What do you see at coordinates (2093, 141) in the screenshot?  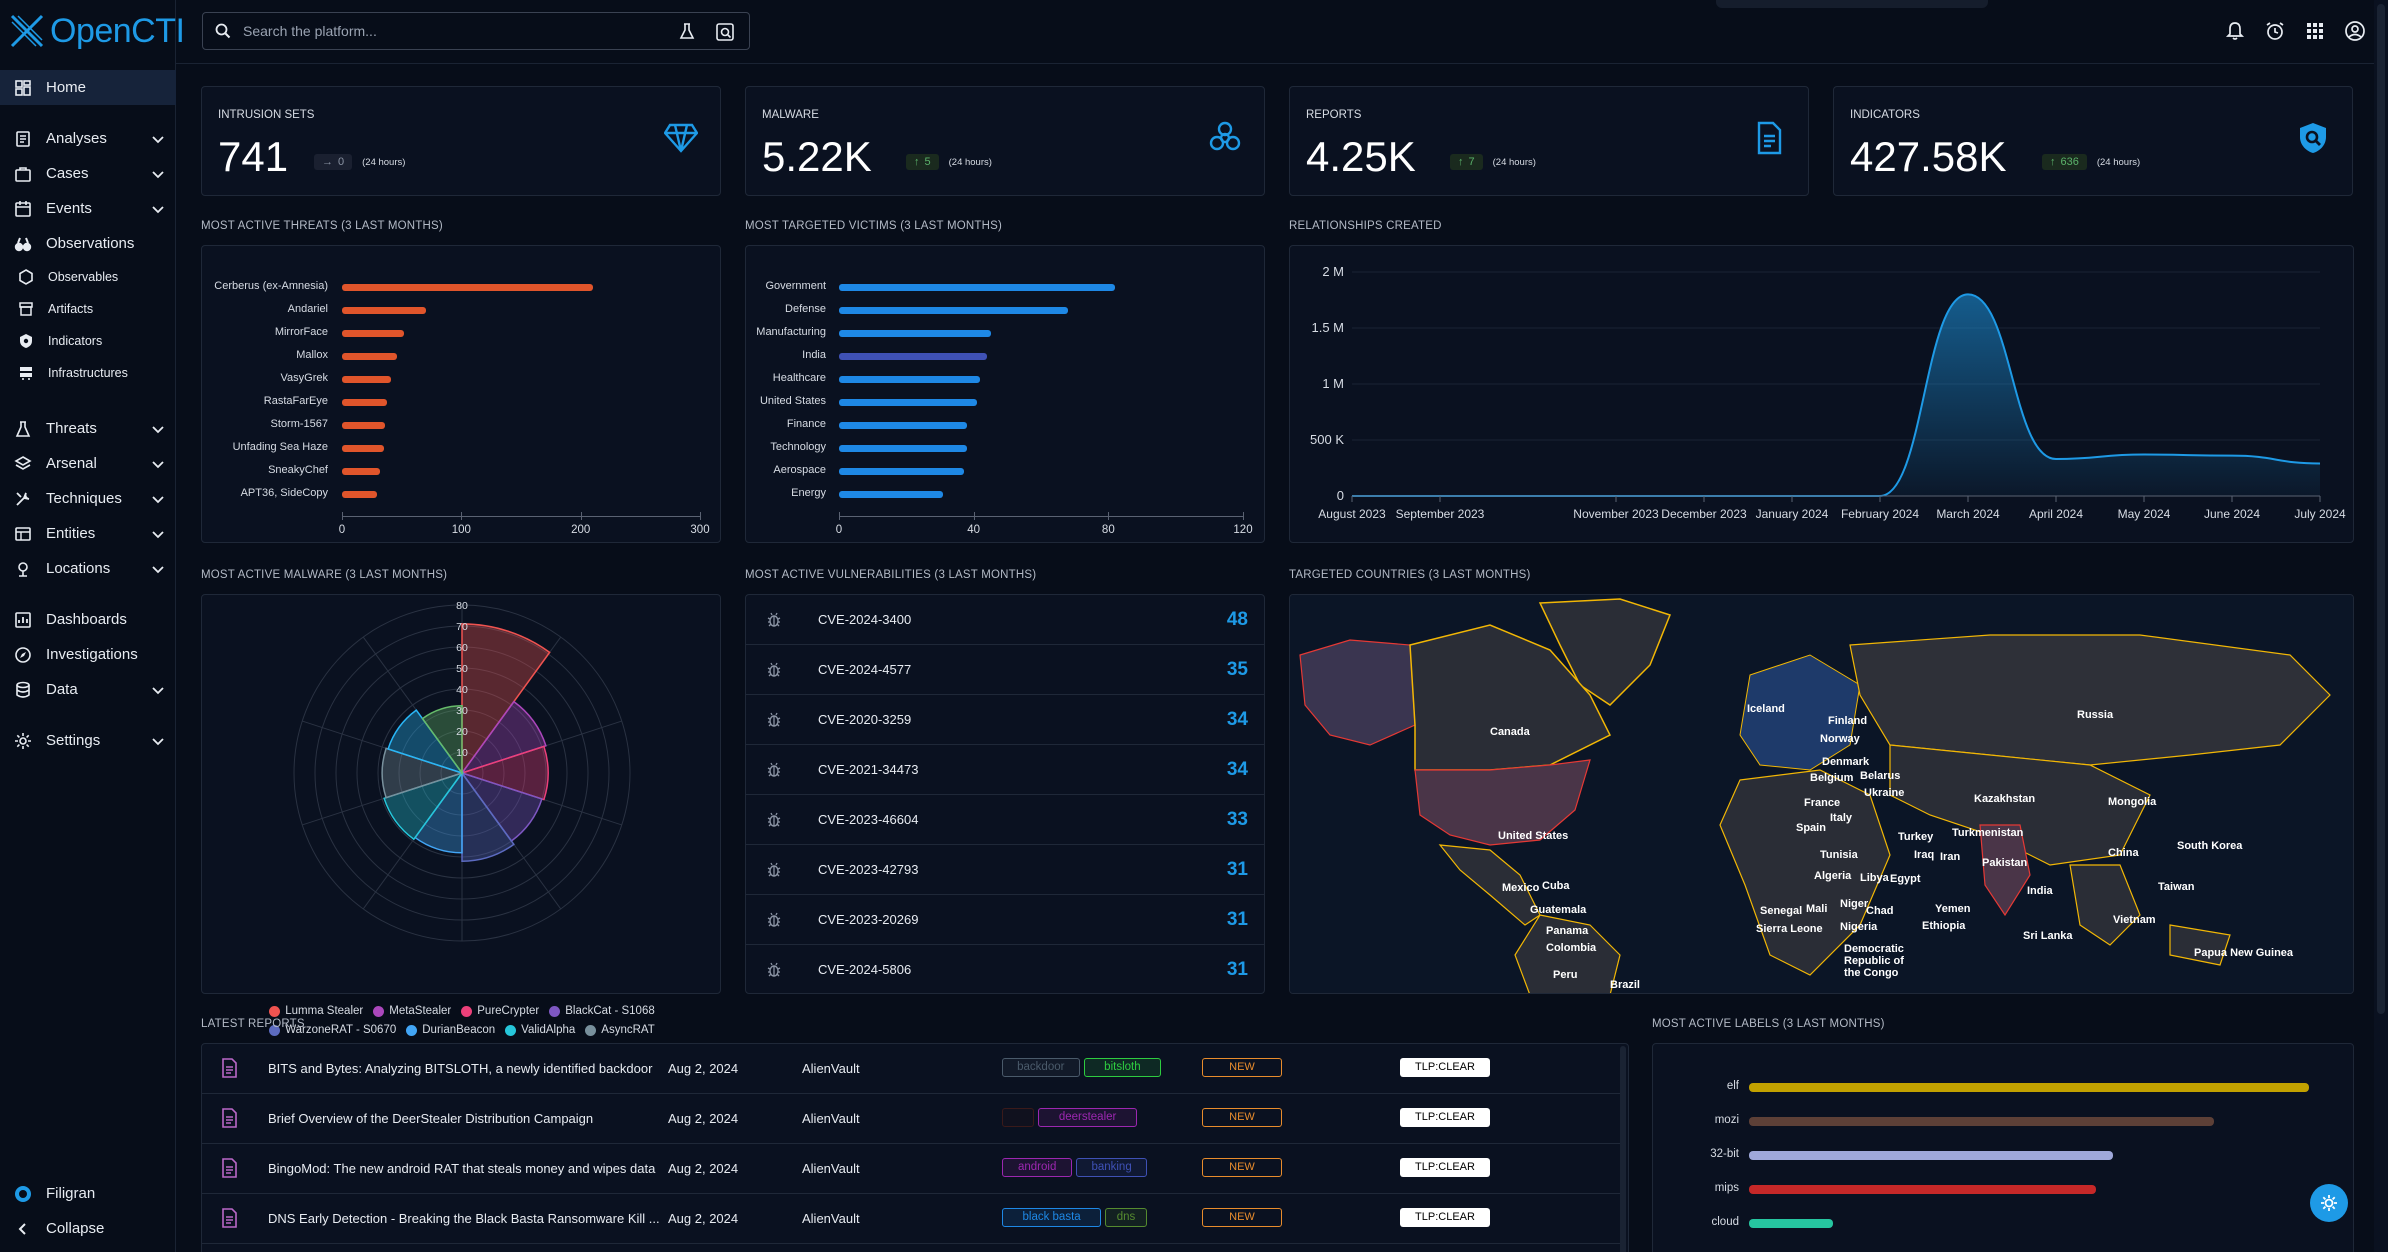 I see `stat-card-indicators: INDICATORS 427.58K ↑ 636 (24 hours)` at bounding box center [2093, 141].